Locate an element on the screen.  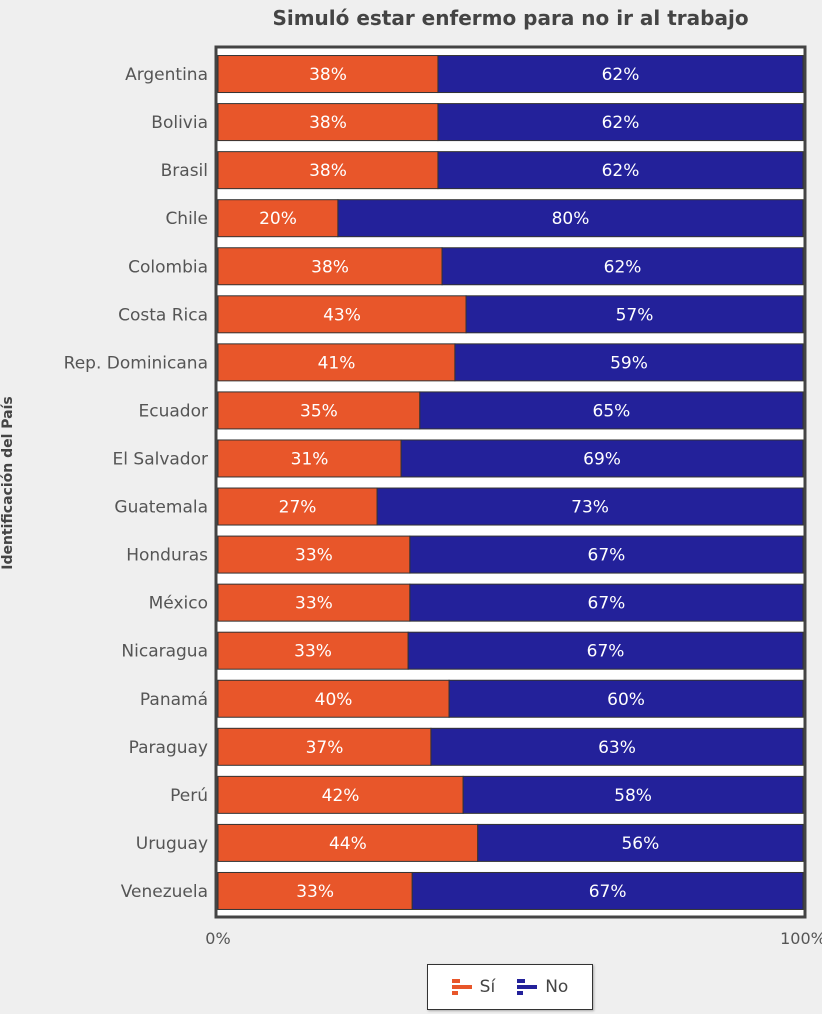
legend-item-si: Sí is located at coordinates (473, 987).